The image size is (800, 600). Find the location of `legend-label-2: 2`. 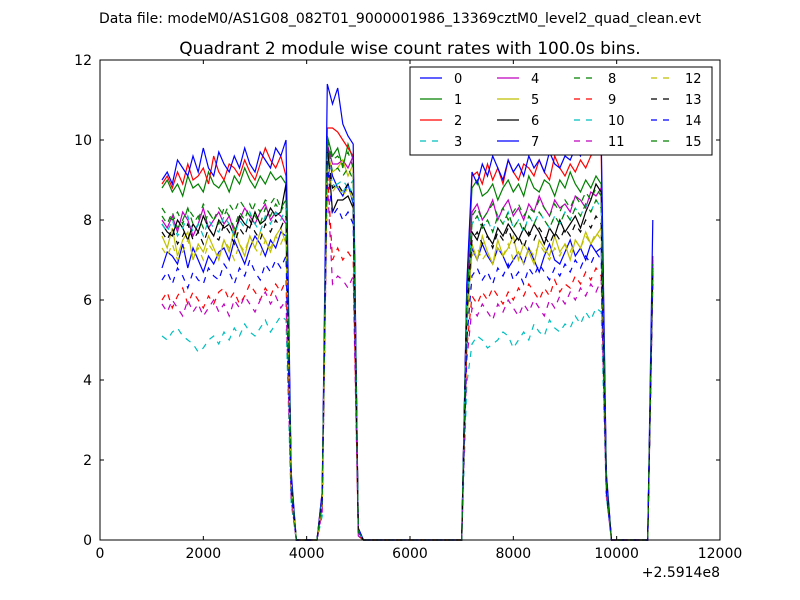

legend-label-2: 2 is located at coordinates (458, 121).